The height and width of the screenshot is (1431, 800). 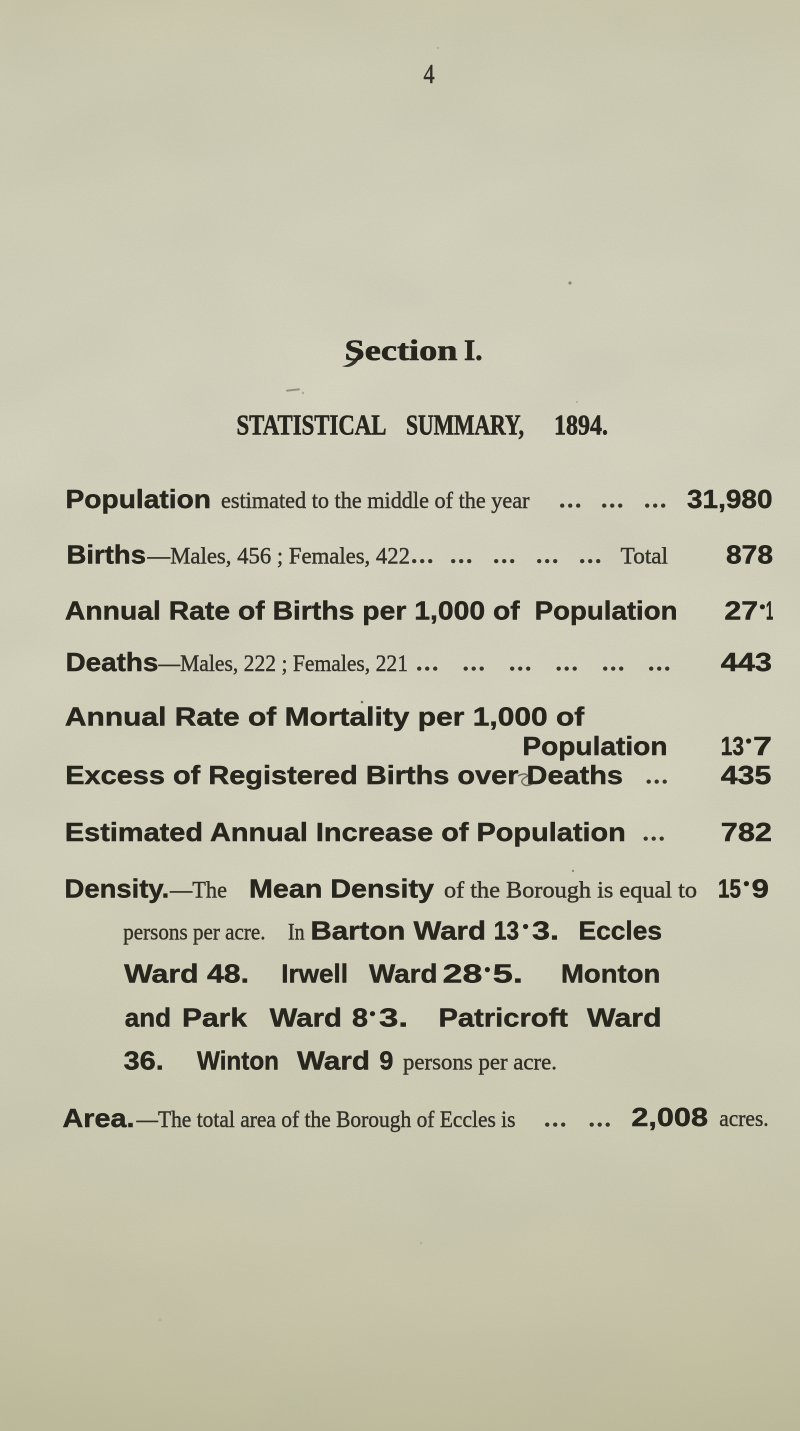 I want to click on svg-text: Park, so click(x=215, y=1018).